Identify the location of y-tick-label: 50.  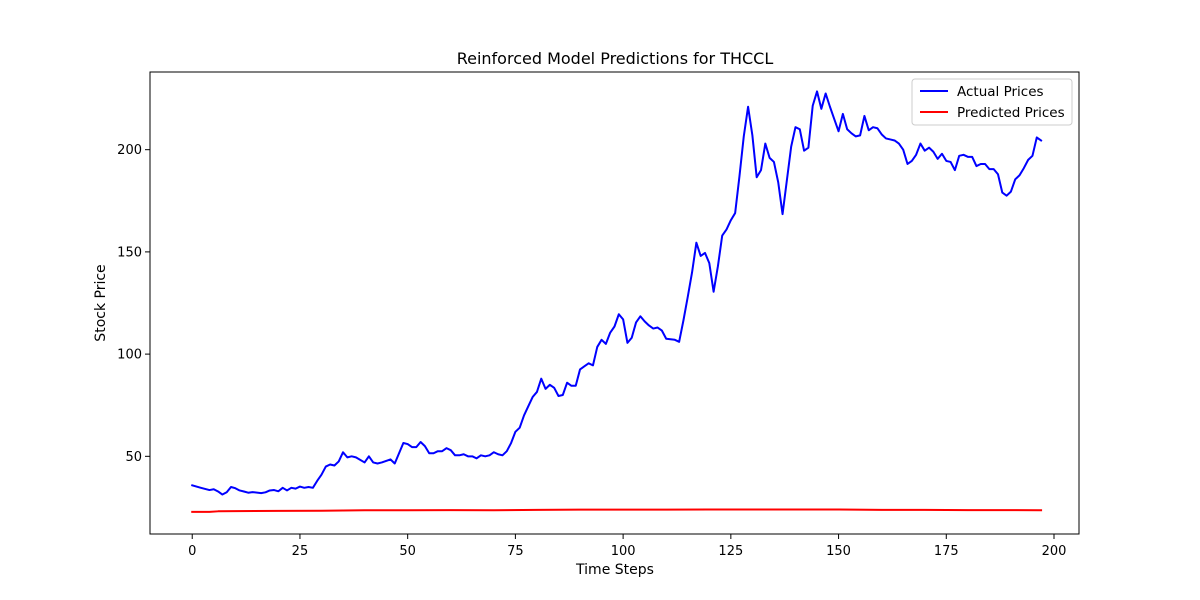
(133, 457).